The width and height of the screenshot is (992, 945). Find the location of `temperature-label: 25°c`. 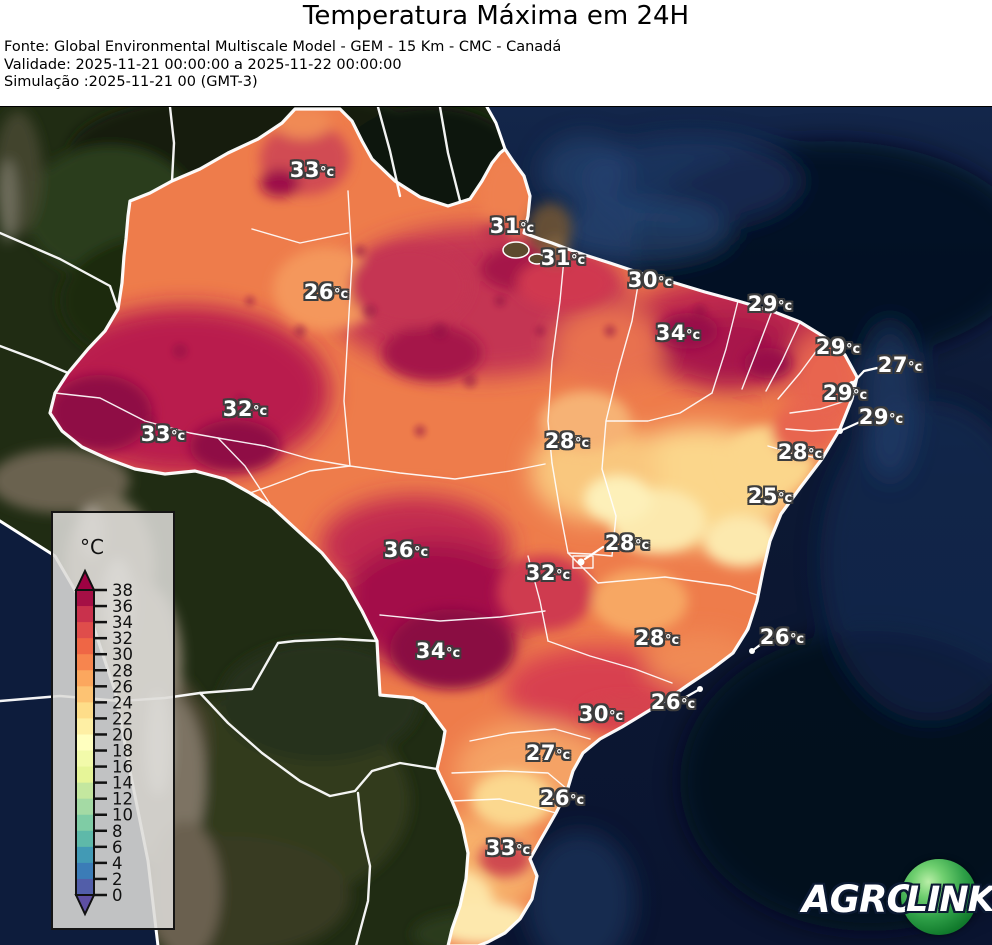

temperature-label: 25°c is located at coordinates (770, 496).